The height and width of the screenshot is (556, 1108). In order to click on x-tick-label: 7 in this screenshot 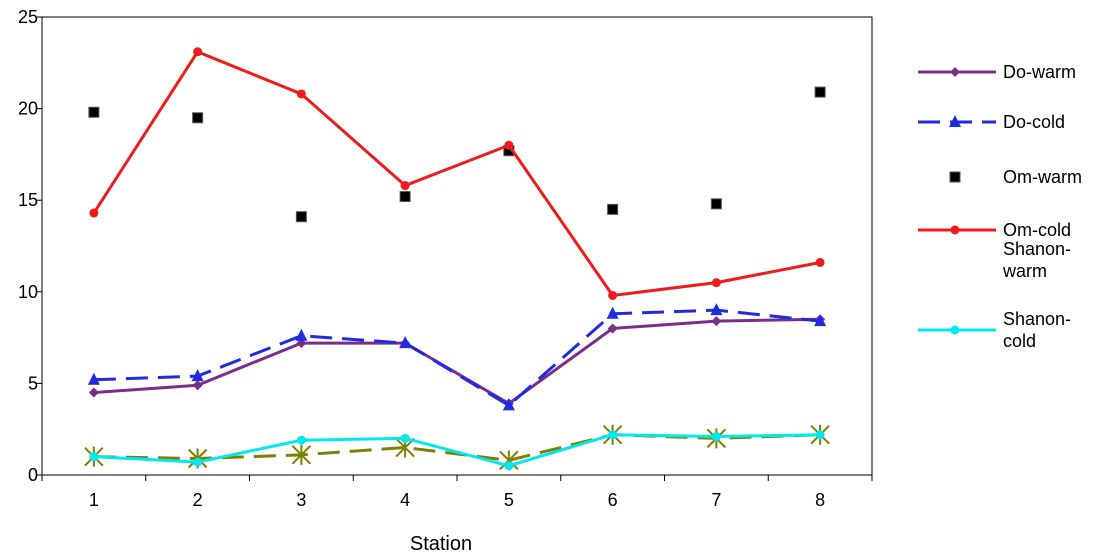, I will do `click(716, 500)`.